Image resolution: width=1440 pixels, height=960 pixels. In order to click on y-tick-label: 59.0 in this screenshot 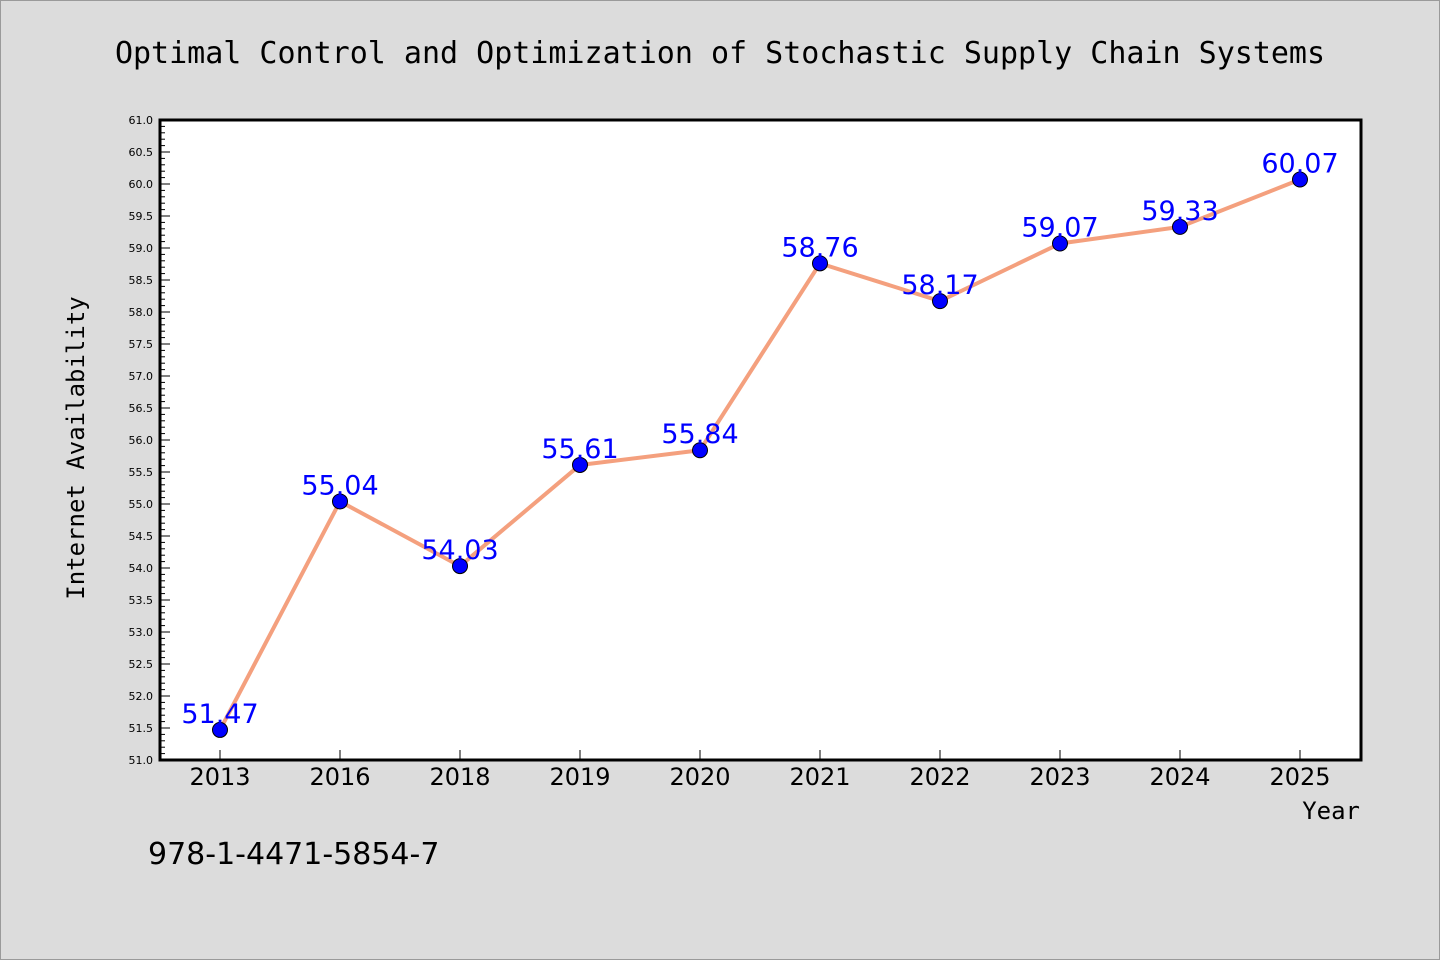, I will do `click(141, 248)`.